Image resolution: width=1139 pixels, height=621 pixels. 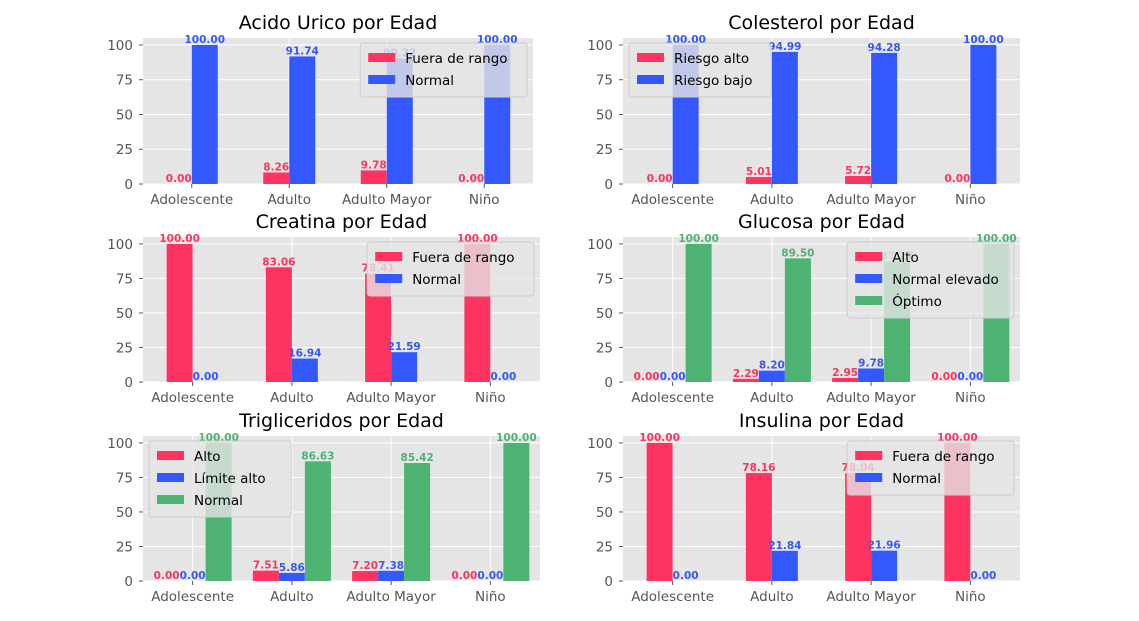 I want to click on data-label: 8.26, so click(x=276, y=168).